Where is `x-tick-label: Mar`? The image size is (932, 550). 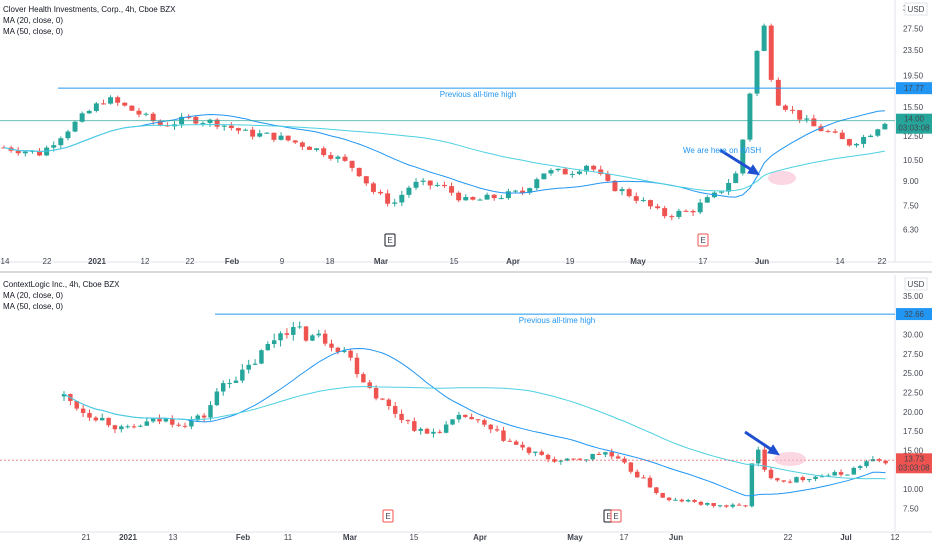 x-tick-label: Mar is located at coordinates (350, 537).